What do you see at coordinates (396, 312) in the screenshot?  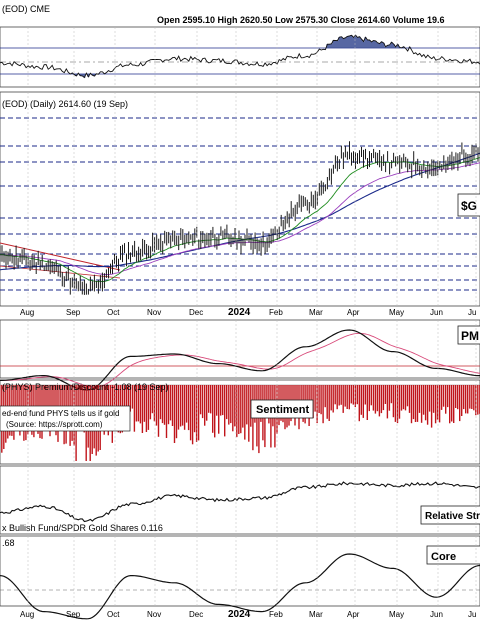 I see `x-tick-label-upper: May` at bounding box center [396, 312].